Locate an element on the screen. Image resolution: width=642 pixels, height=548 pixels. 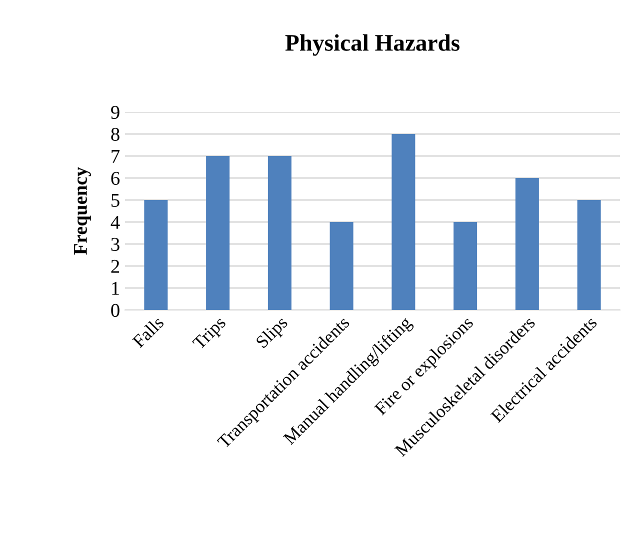
y-tick-label: 9 is located at coordinates (115, 112).